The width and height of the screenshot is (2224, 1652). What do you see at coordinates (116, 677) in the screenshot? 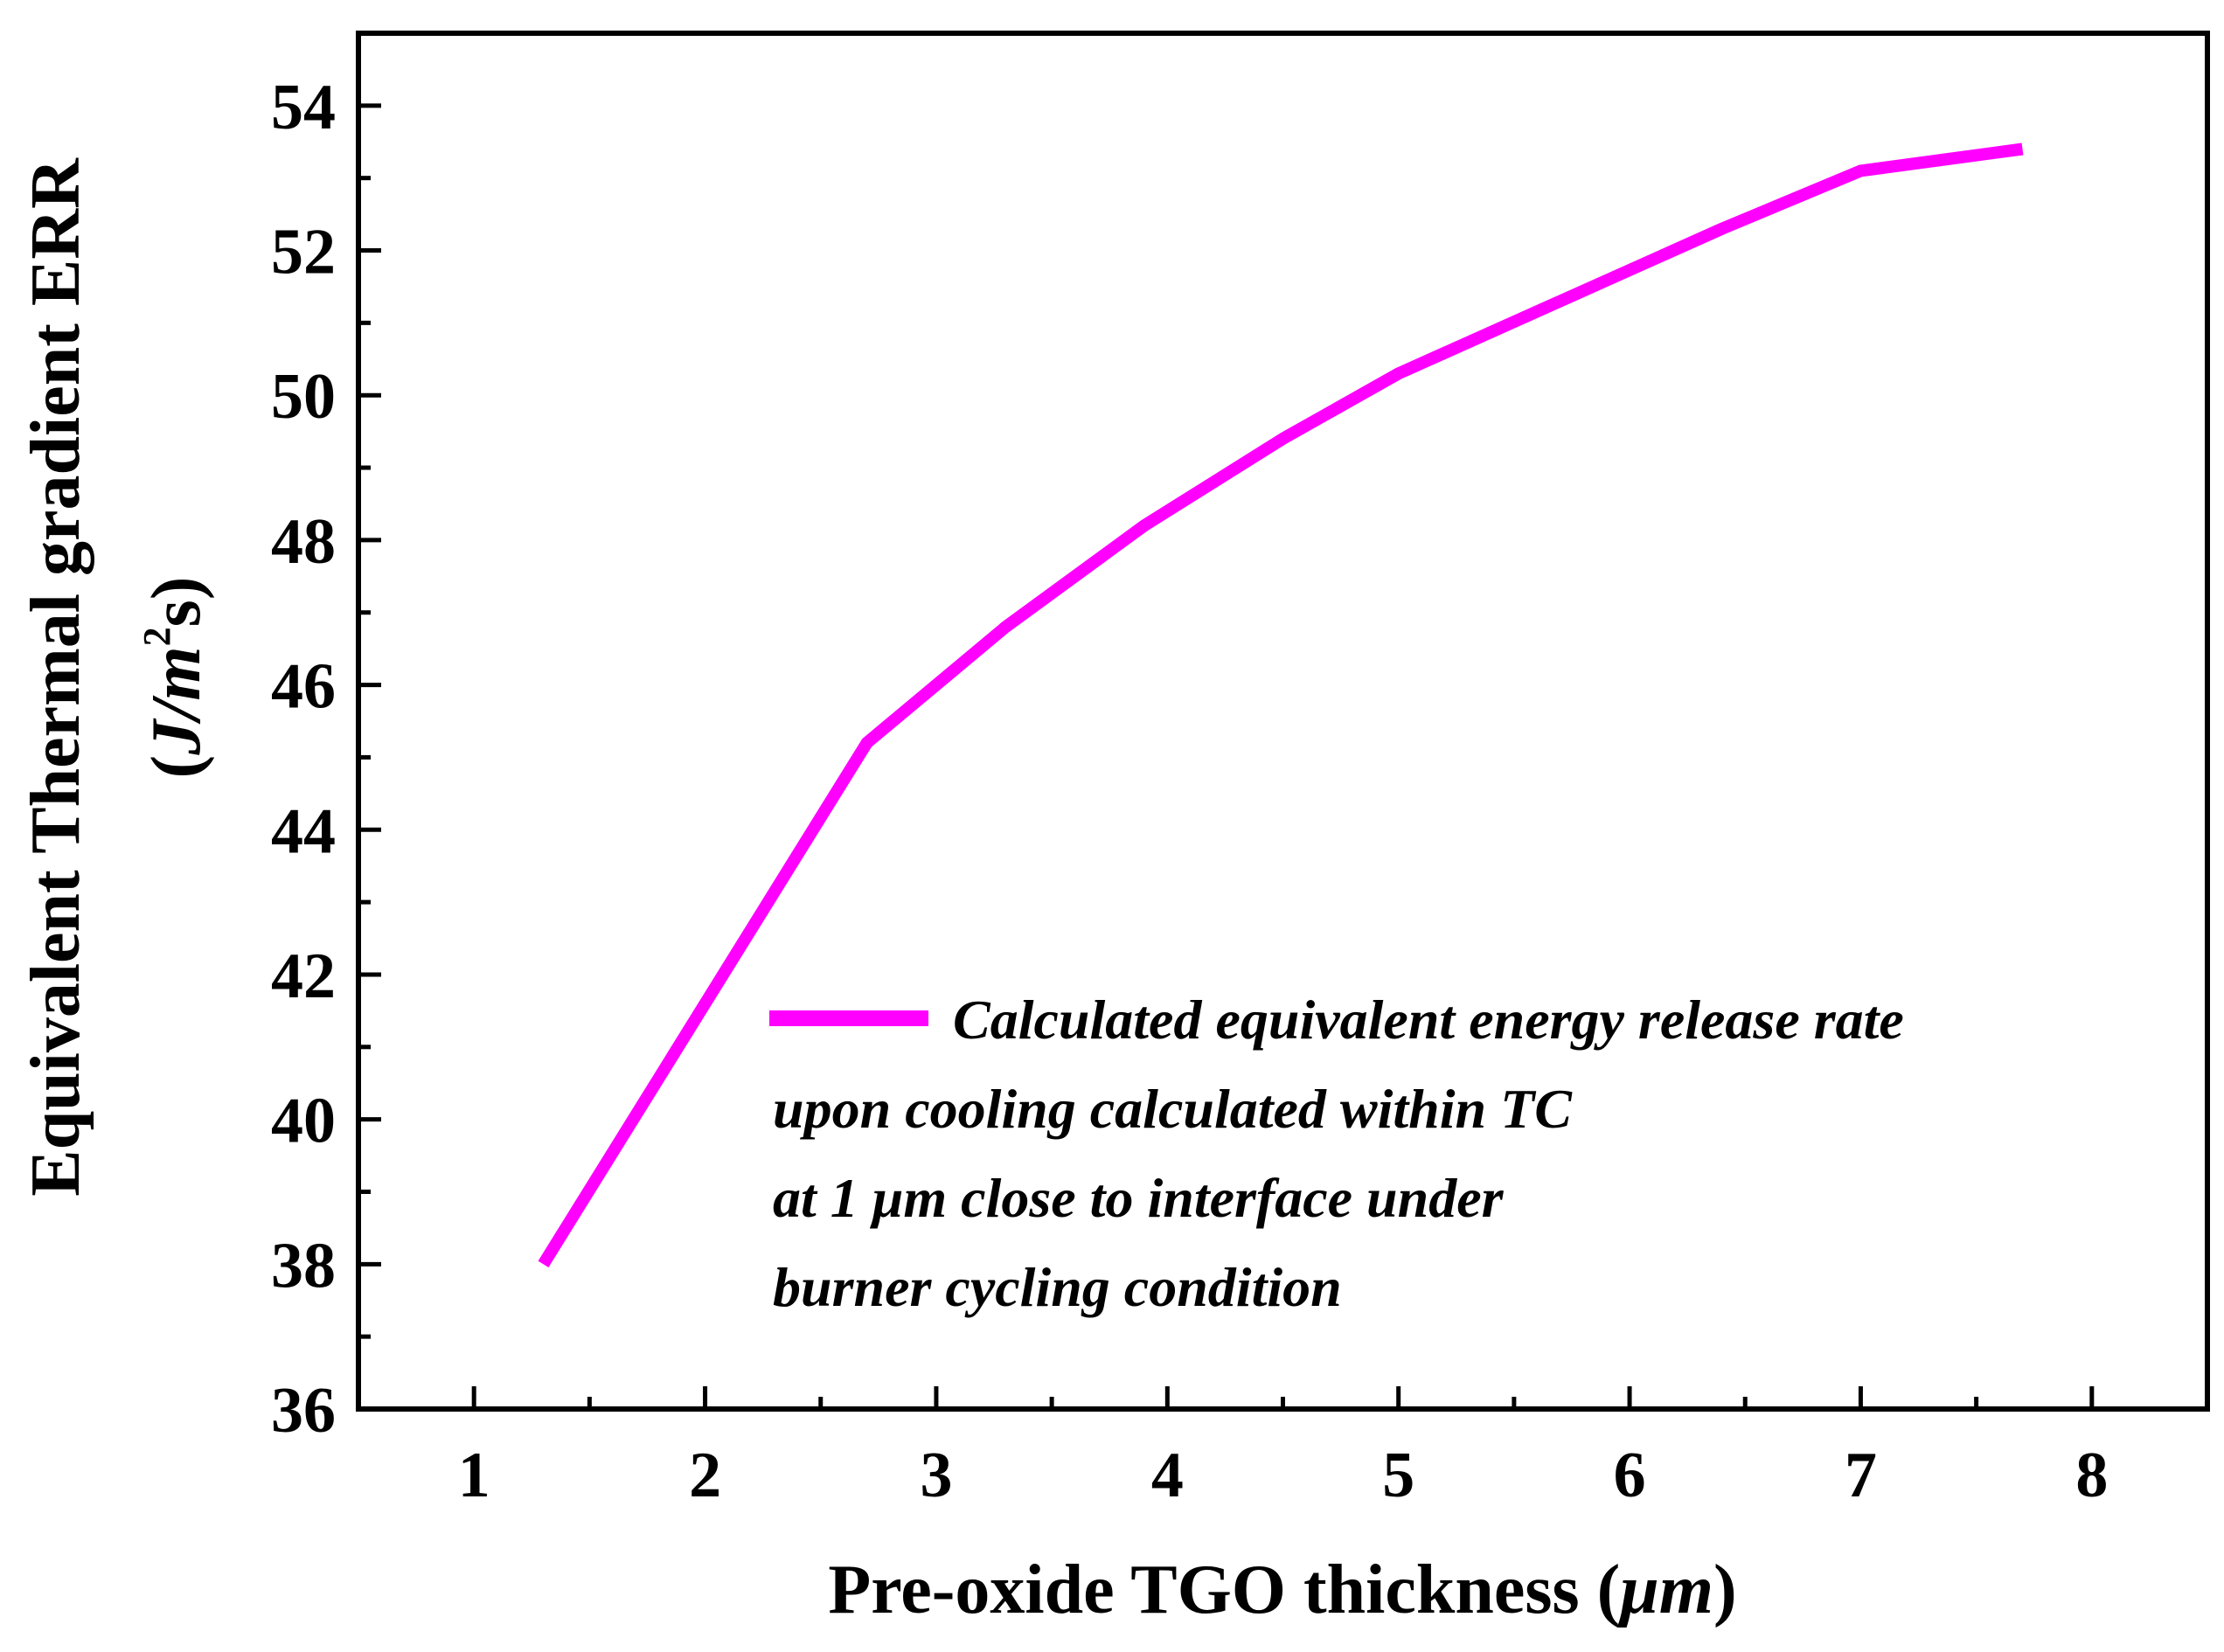
I see `y-axis-title: Equivalent Thermal gradient ERR (J/m2s)` at bounding box center [116, 677].